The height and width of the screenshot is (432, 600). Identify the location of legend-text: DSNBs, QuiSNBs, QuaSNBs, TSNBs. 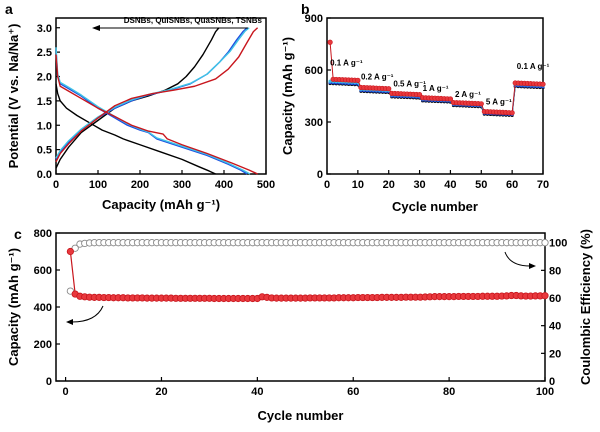
(193, 20).